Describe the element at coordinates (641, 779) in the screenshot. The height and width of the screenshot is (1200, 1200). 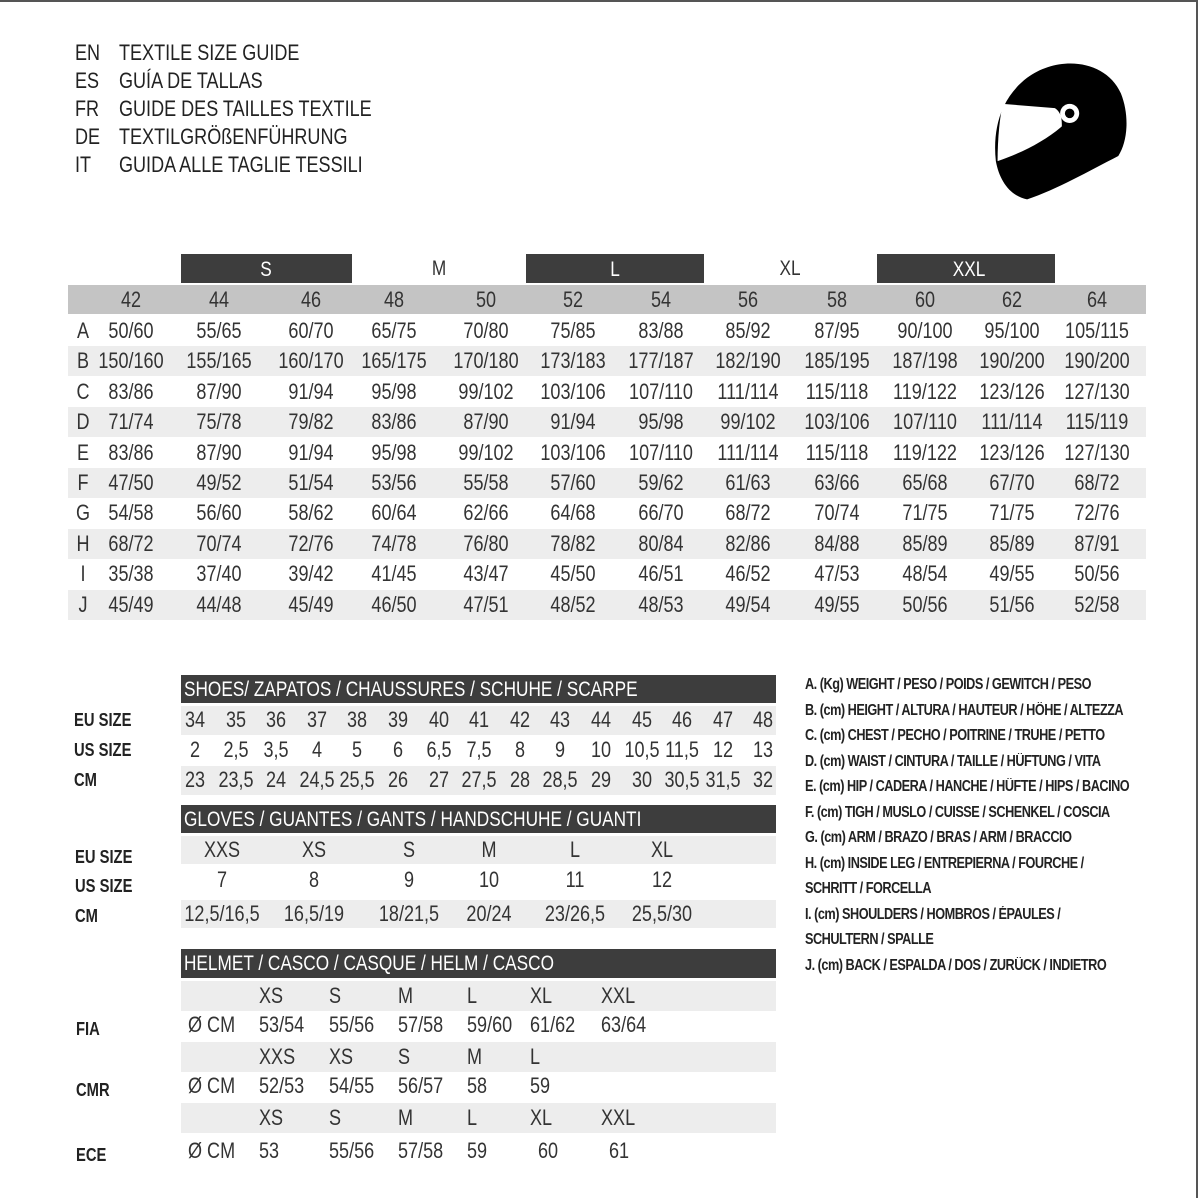
I see `shoes-cell: 30` at that location.